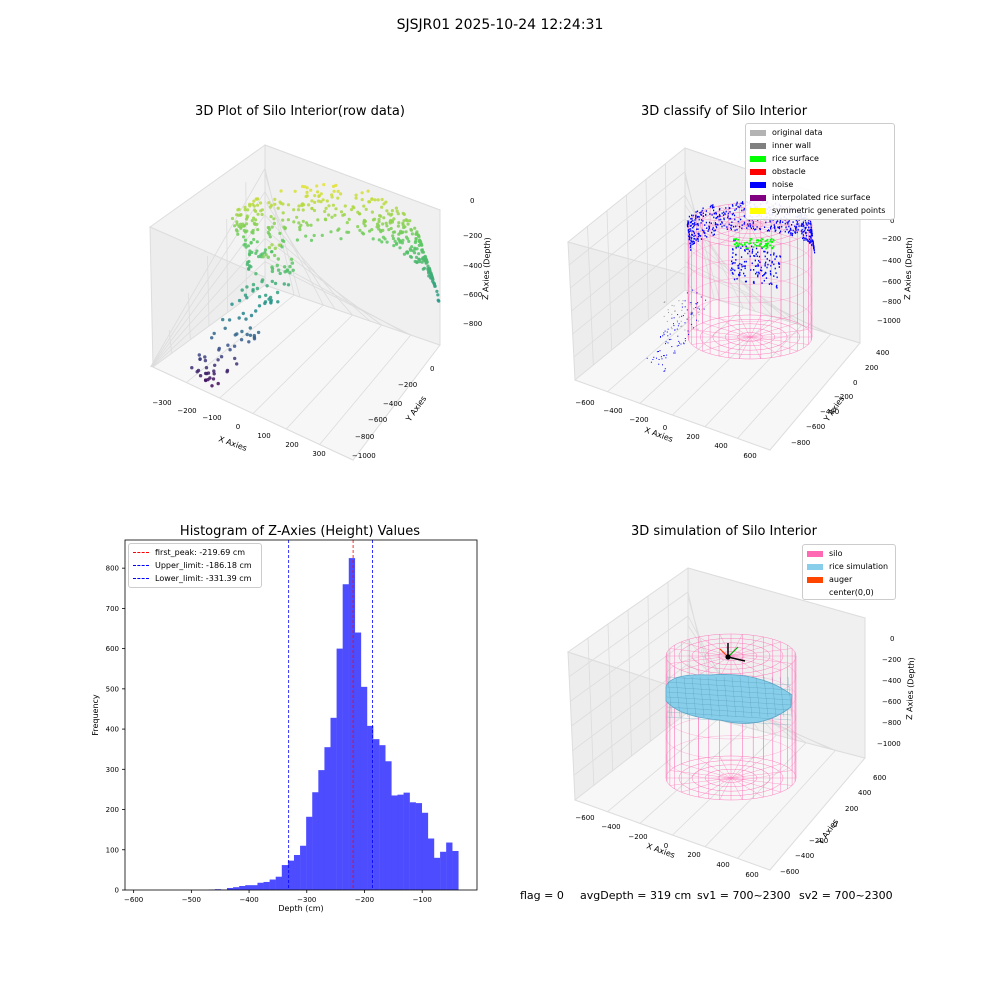 This screenshot has width=1000, height=1000. What do you see at coordinates (800, 443) in the screenshot?
I see `y-tick-label: −800` at bounding box center [800, 443].